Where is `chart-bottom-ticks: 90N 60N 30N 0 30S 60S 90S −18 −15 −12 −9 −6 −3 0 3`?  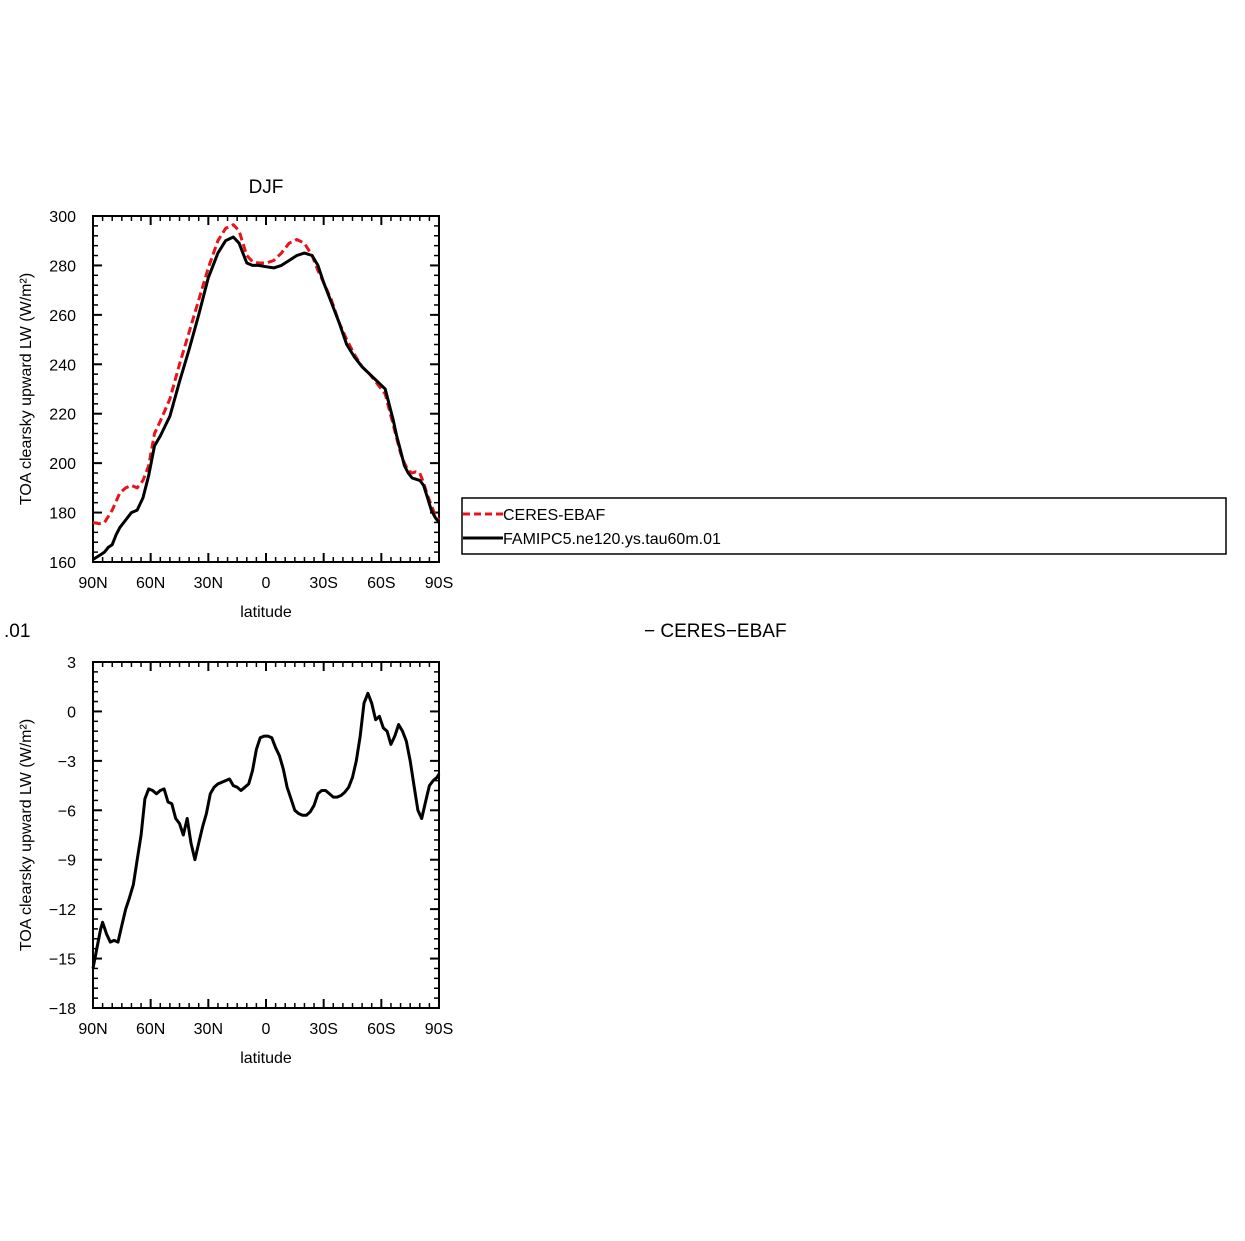
chart-bottom-ticks: 90N 60N 30N 0 30S 60S 90S −18 −15 −12 −9 −6 −3 0 3 is located at coordinates (251, 846).